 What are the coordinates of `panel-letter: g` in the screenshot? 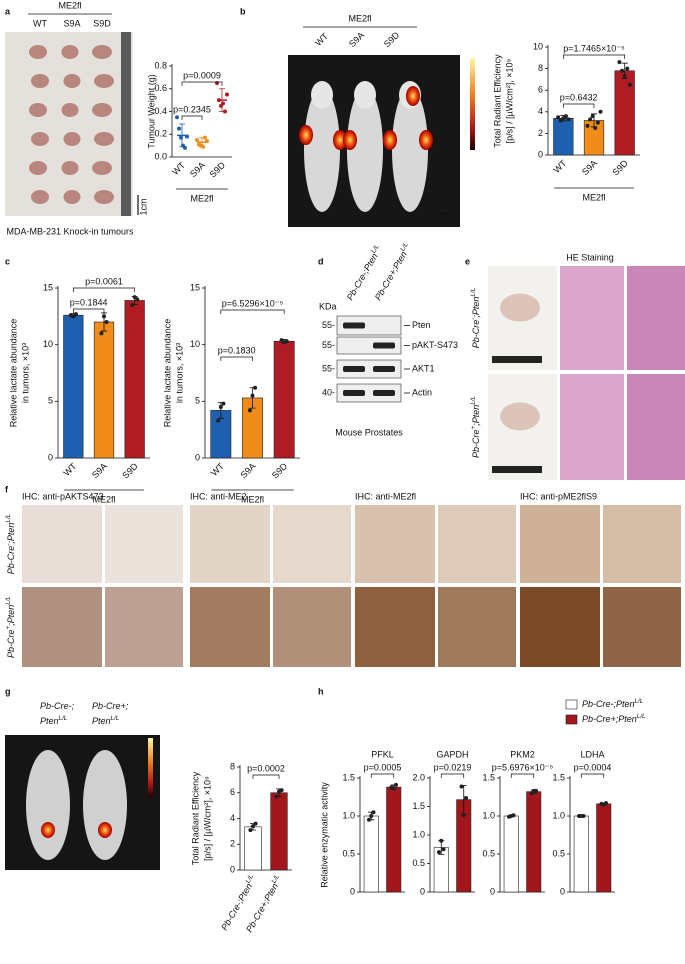 It's located at (8, 691).